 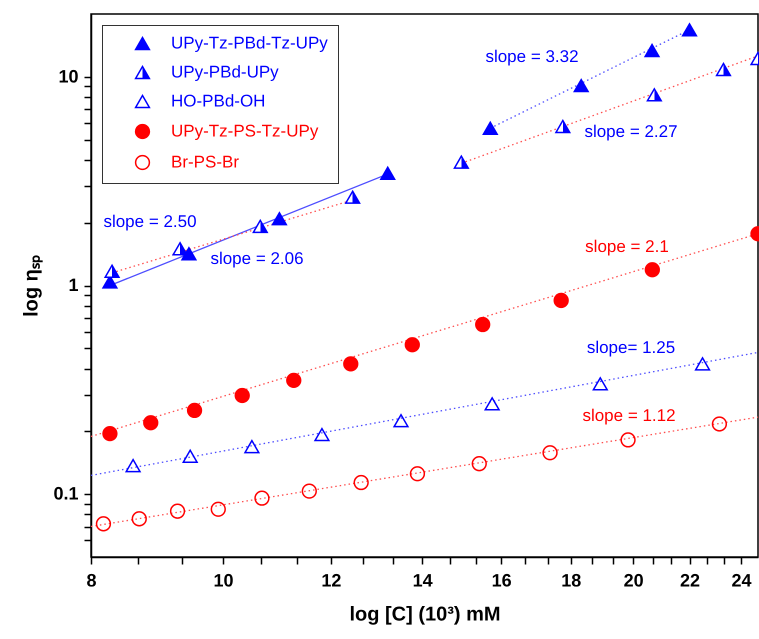 What do you see at coordinates (91, 580) in the screenshot?
I see `x-tick-label: 8` at bounding box center [91, 580].